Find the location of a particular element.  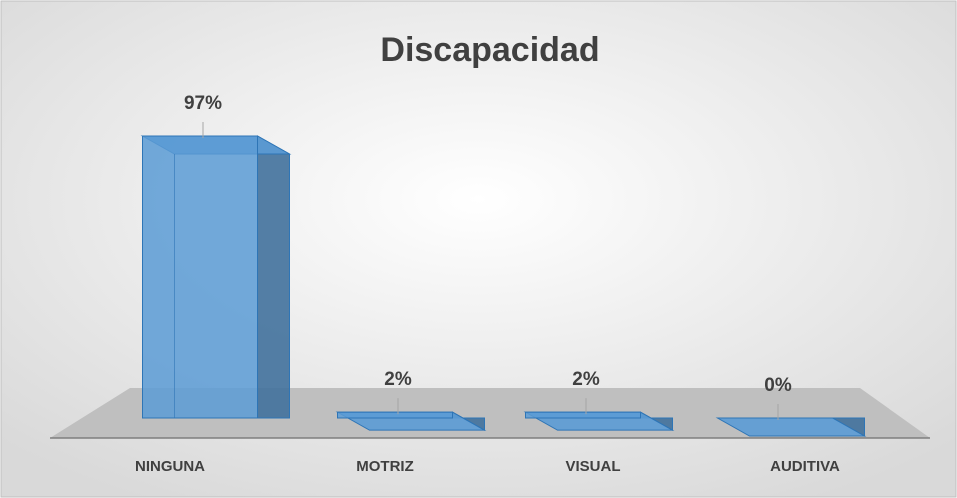

category-label: VISUAL is located at coordinates (592, 466).